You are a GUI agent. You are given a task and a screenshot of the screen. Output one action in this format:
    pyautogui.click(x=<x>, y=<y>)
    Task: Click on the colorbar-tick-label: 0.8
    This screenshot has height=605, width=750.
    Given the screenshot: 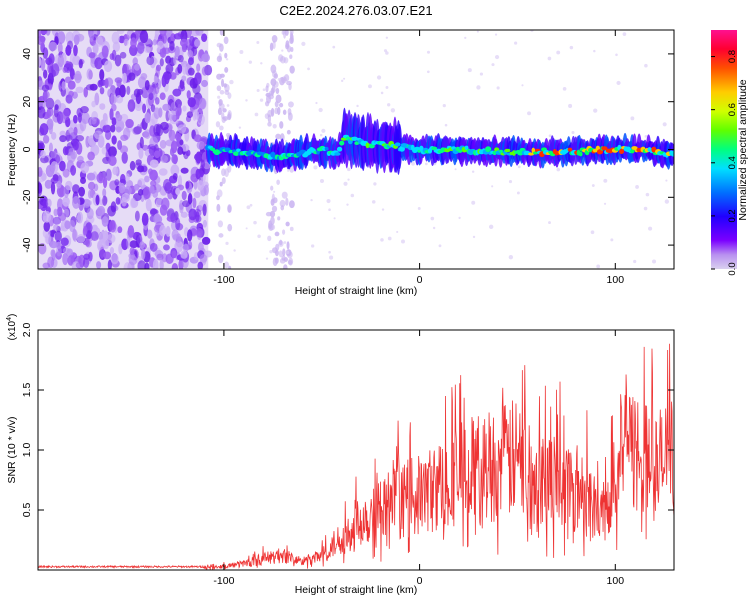 What is the action you would take?
    pyautogui.click(x=732, y=56)
    